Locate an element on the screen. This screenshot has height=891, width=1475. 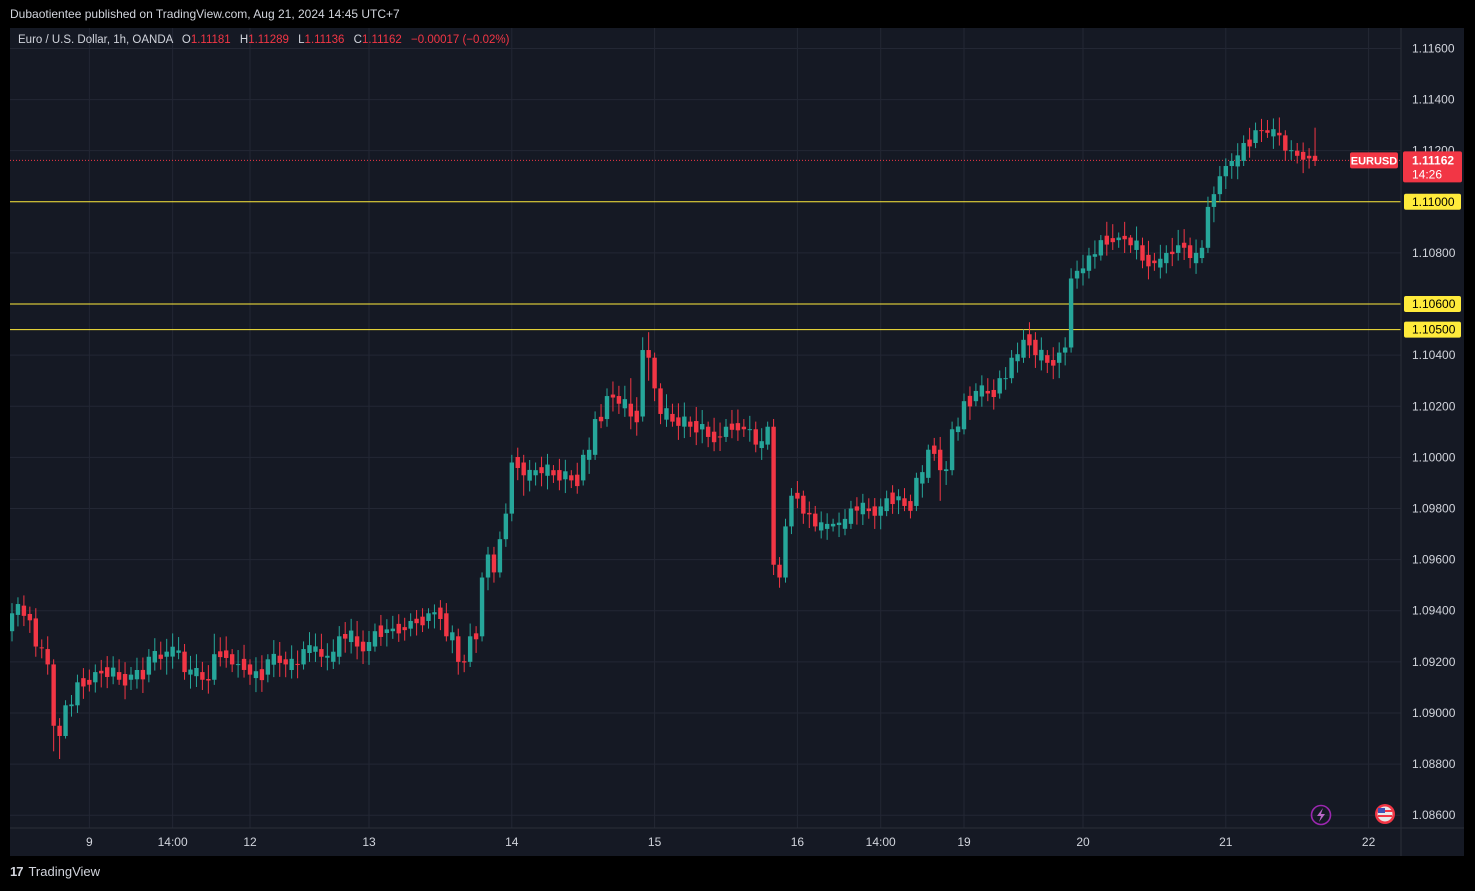
price-tick-label: 1.08800 is located at coordinates (1434, 764).